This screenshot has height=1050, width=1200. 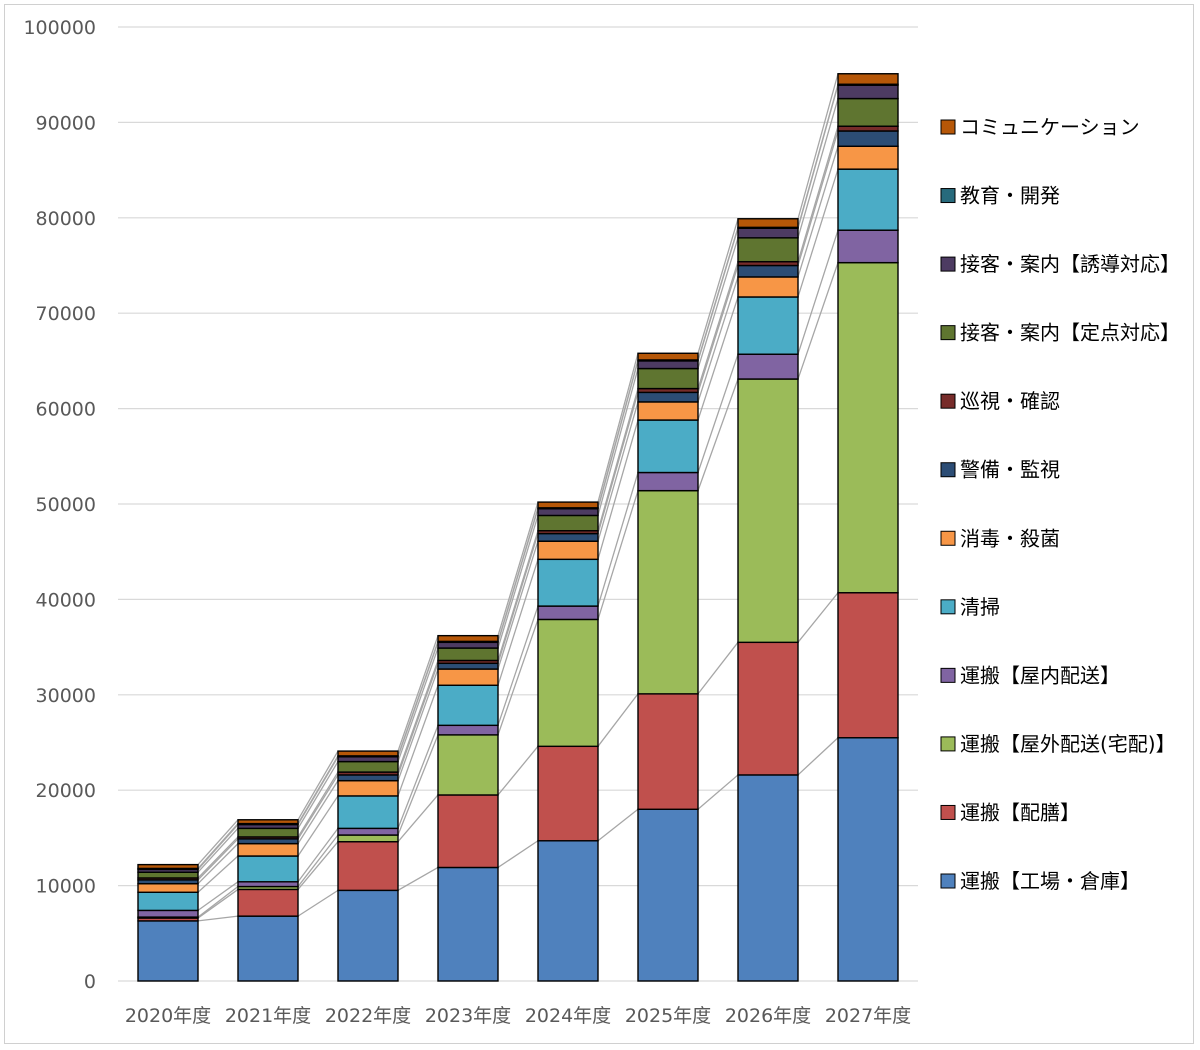 I want to click on y-tick-label: 80000, so click(x=66, y=219).